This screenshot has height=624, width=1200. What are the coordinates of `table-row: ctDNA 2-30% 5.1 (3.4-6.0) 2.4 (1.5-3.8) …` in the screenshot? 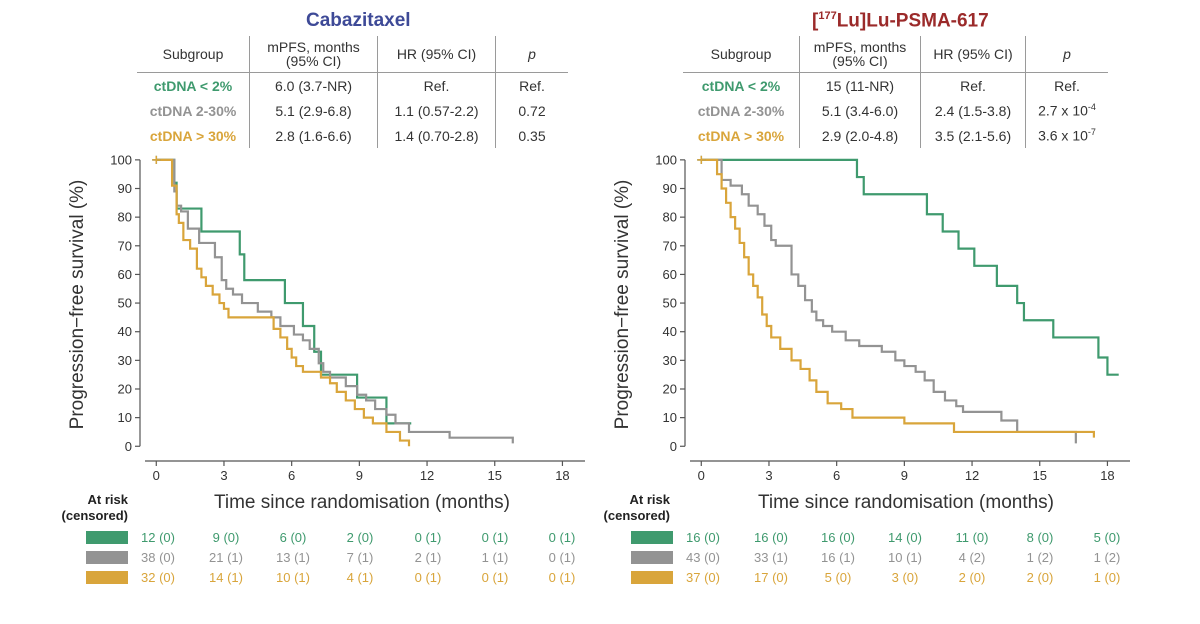 It's located at (895, 110).